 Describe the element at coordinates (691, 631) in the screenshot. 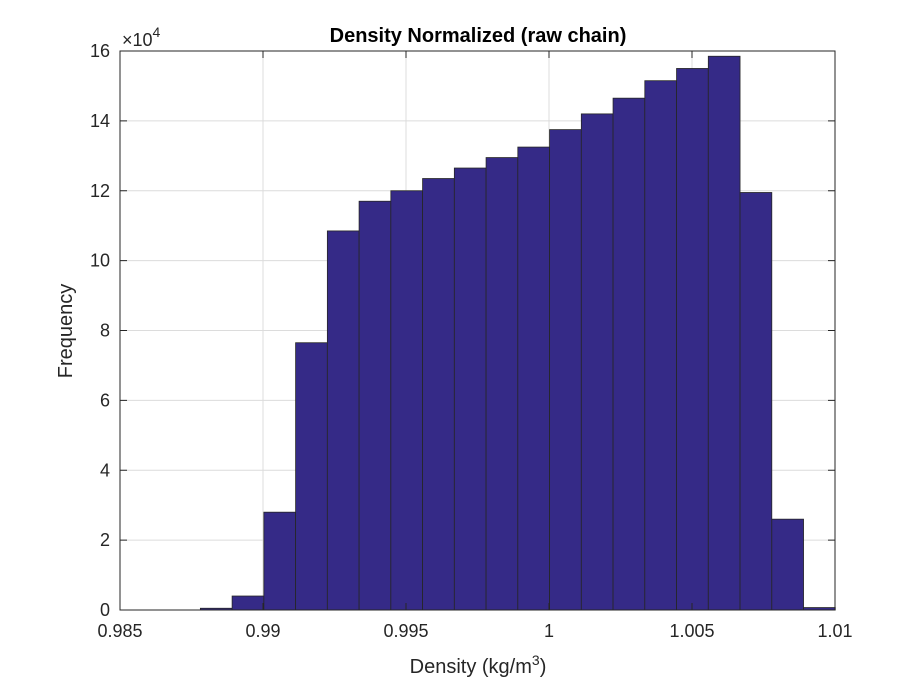

I see `x-tick-label: 1.005` at that location.